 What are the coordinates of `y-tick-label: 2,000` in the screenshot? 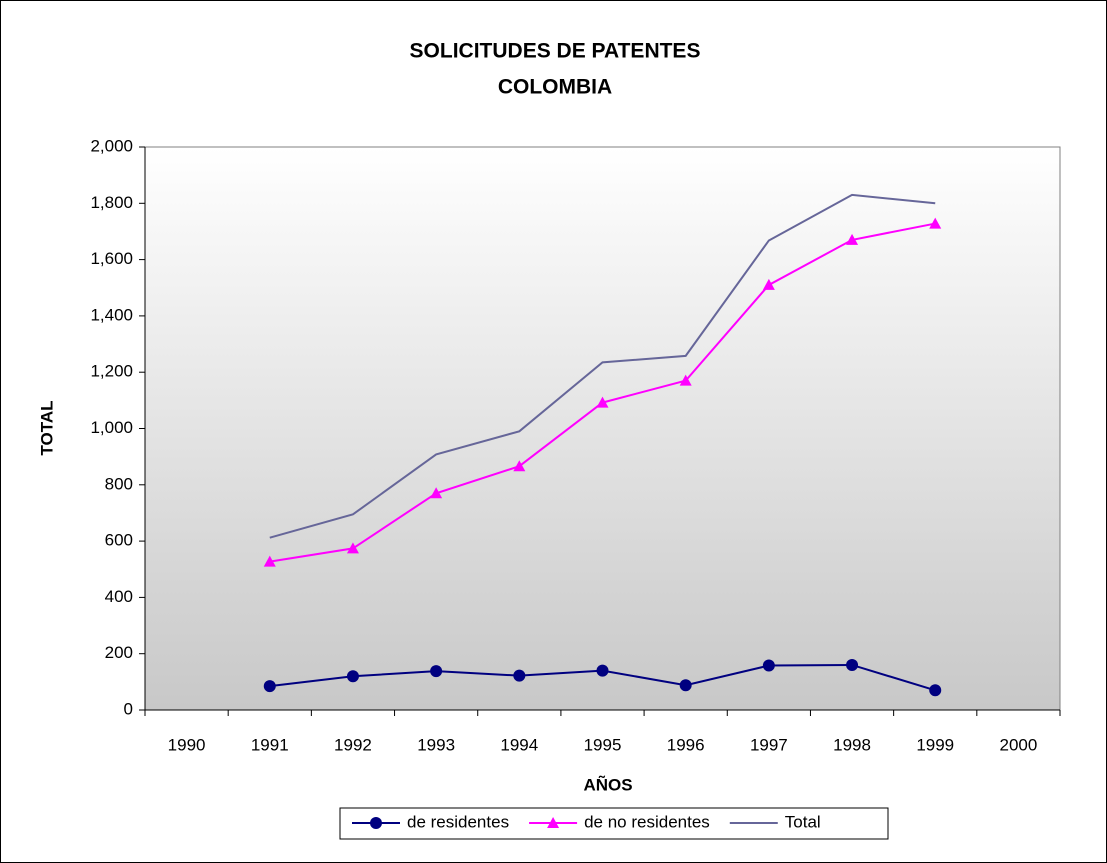 It's located at (111, 145).